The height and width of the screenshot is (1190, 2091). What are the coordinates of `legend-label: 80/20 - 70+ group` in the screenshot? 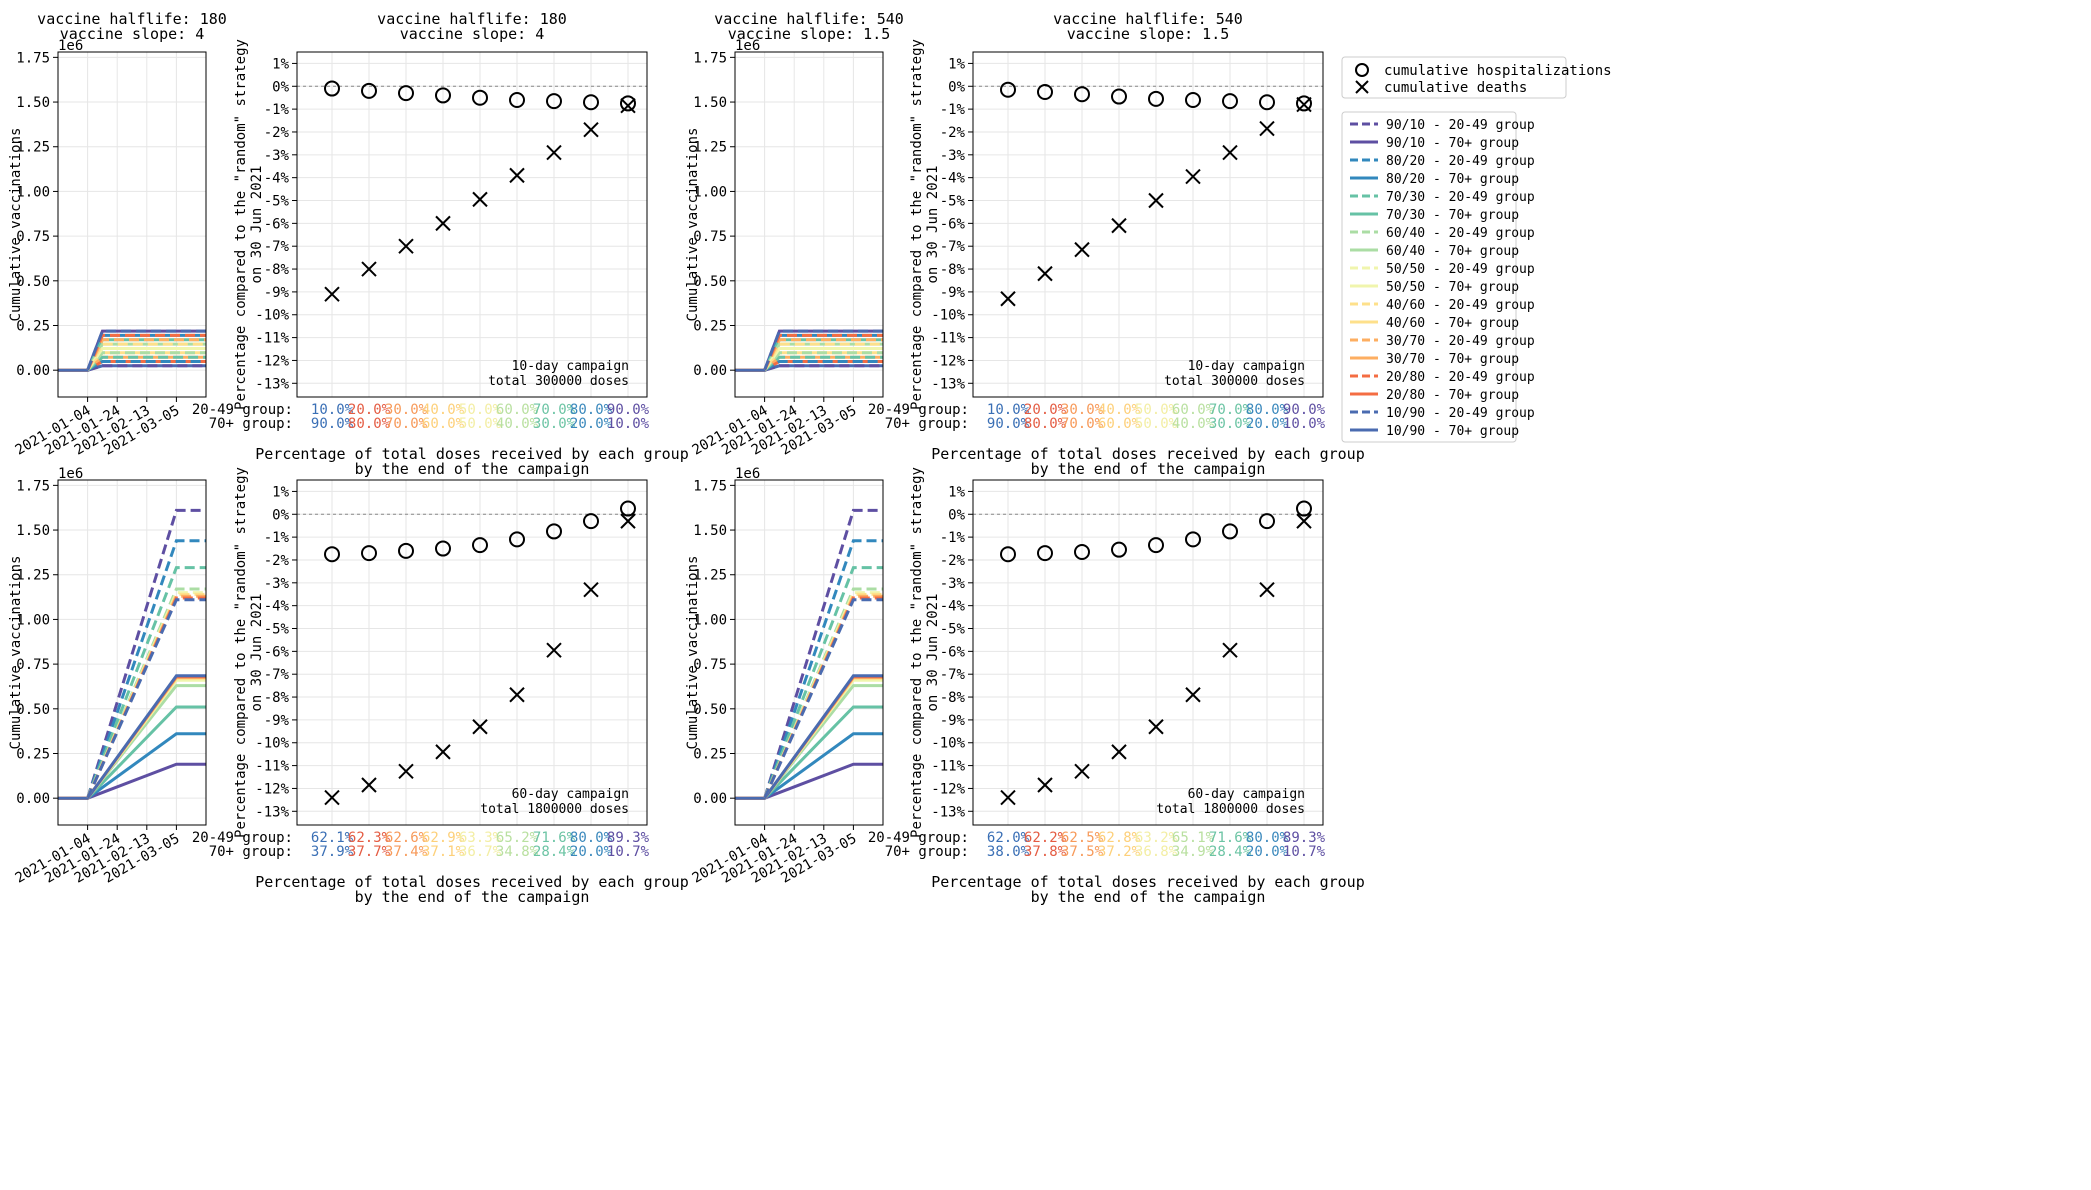 It's located at (1452, 179).